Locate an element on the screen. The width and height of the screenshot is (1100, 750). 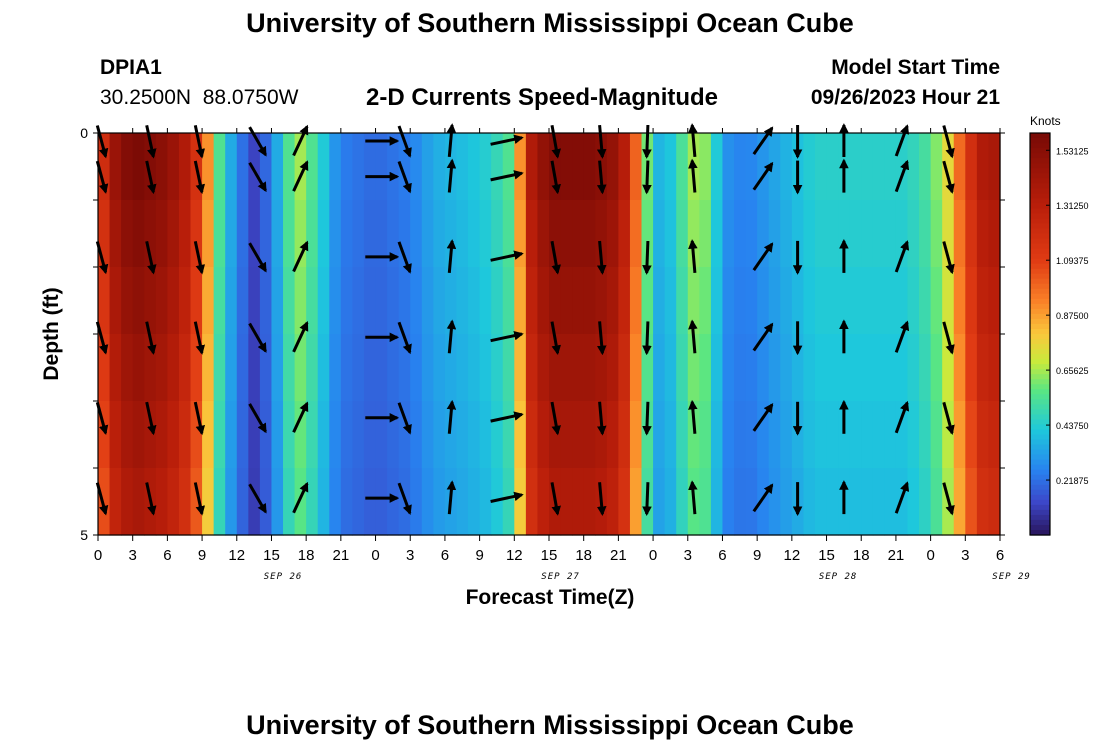
x-tick-label: 15 is located at coordinates (549, 555).